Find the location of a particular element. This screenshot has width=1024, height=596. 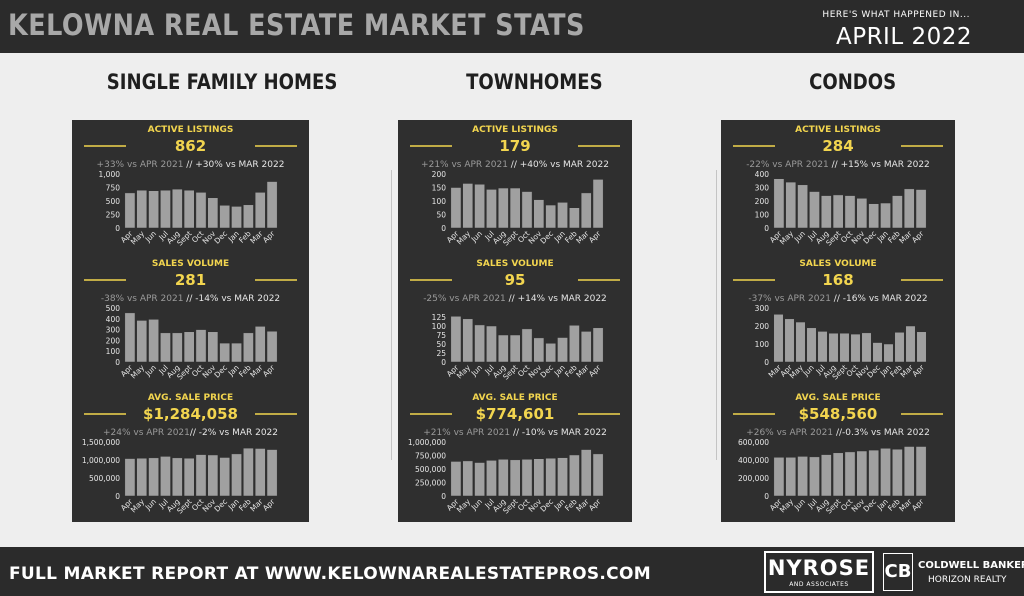

change-vs-last-month: // -2% vs MAR 2022 is located at coordinates (234, 433).